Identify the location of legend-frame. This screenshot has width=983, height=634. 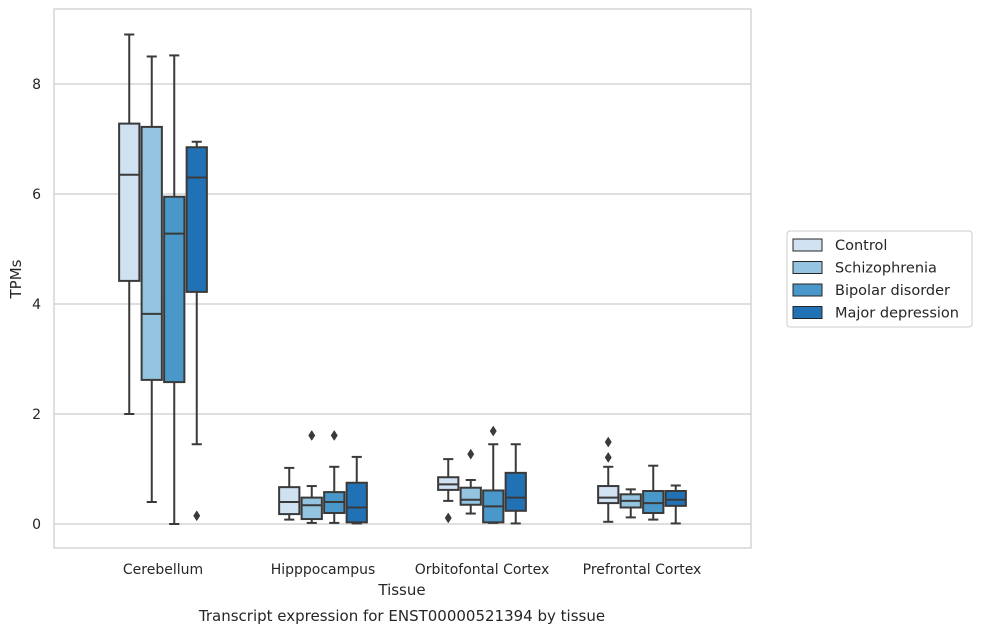
(879, 279).